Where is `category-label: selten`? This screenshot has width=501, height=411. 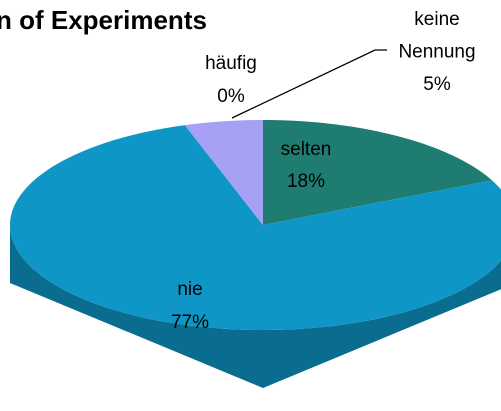 category-label: selten is located at coordinates (306, 149).